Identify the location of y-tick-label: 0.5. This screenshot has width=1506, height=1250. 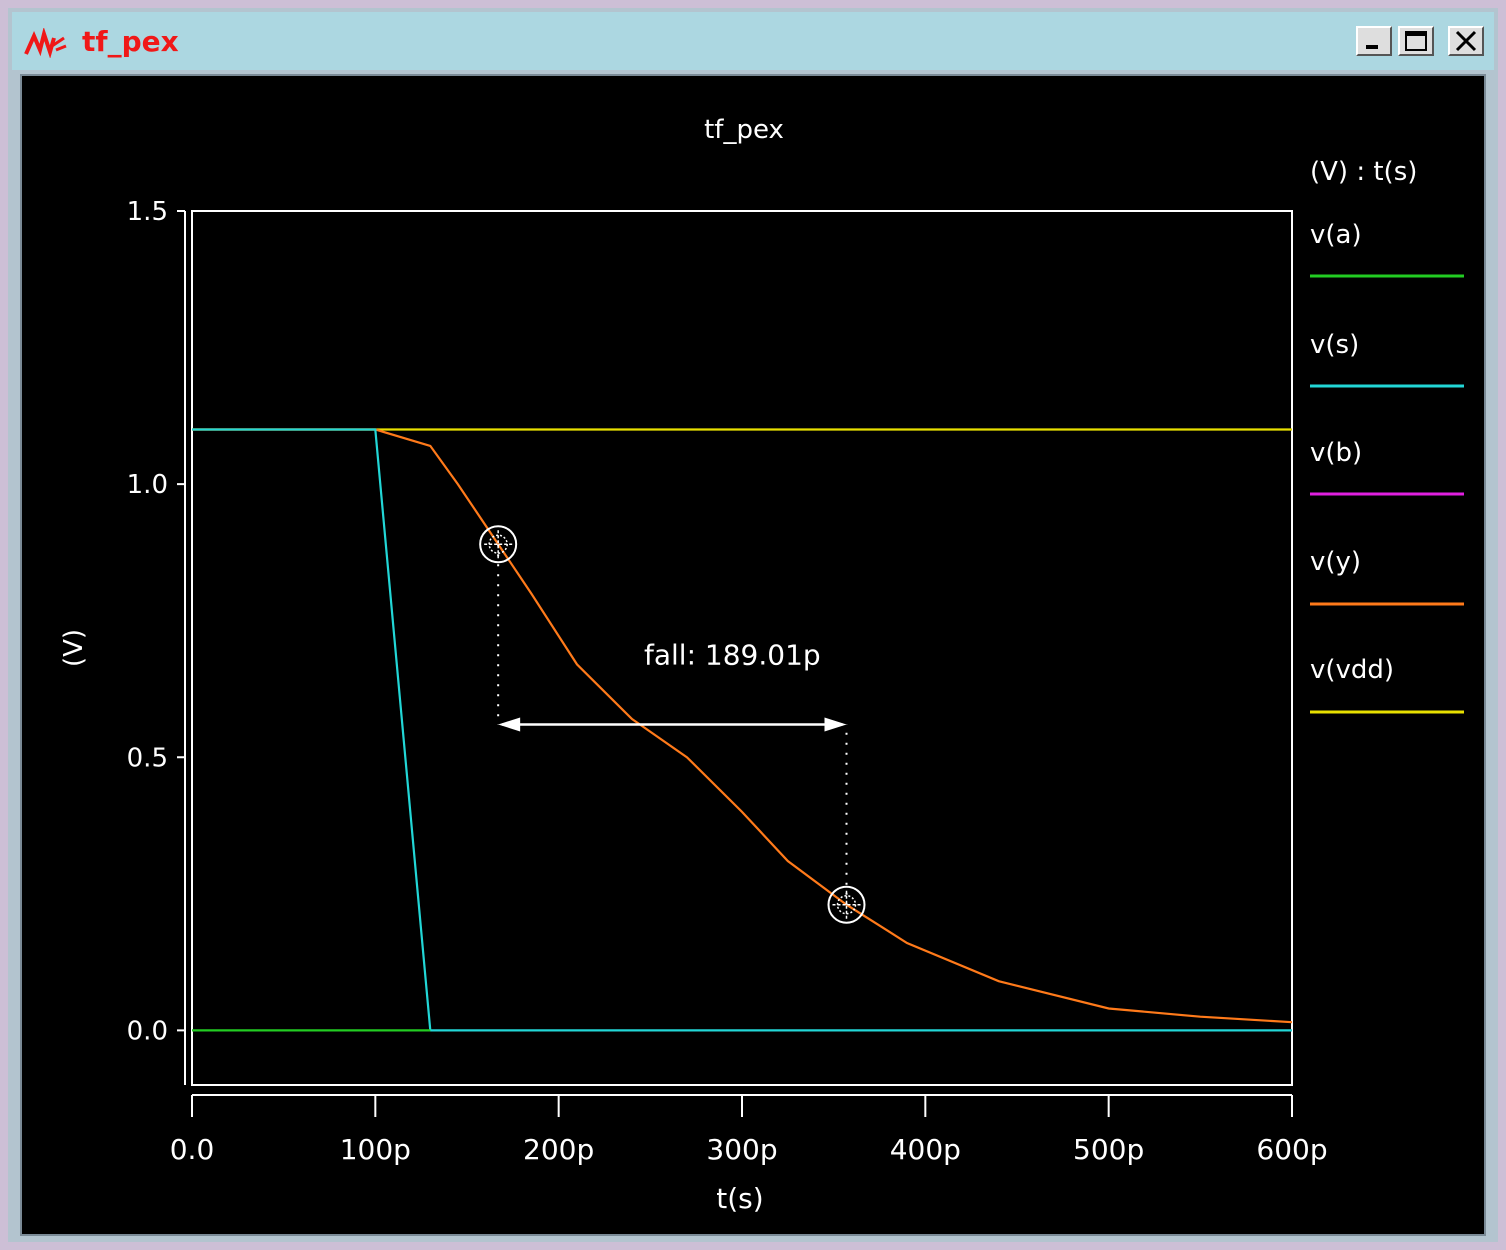
(147, 758).